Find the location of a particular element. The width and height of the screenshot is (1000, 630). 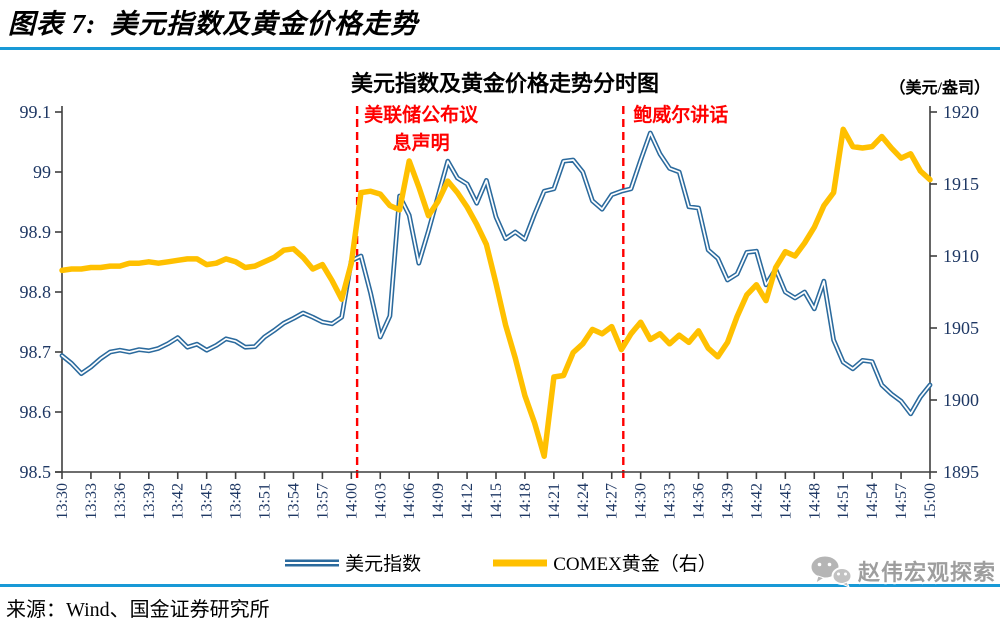

event-annotation-text: 美联储公布议 is located at coordinates (421, 114).